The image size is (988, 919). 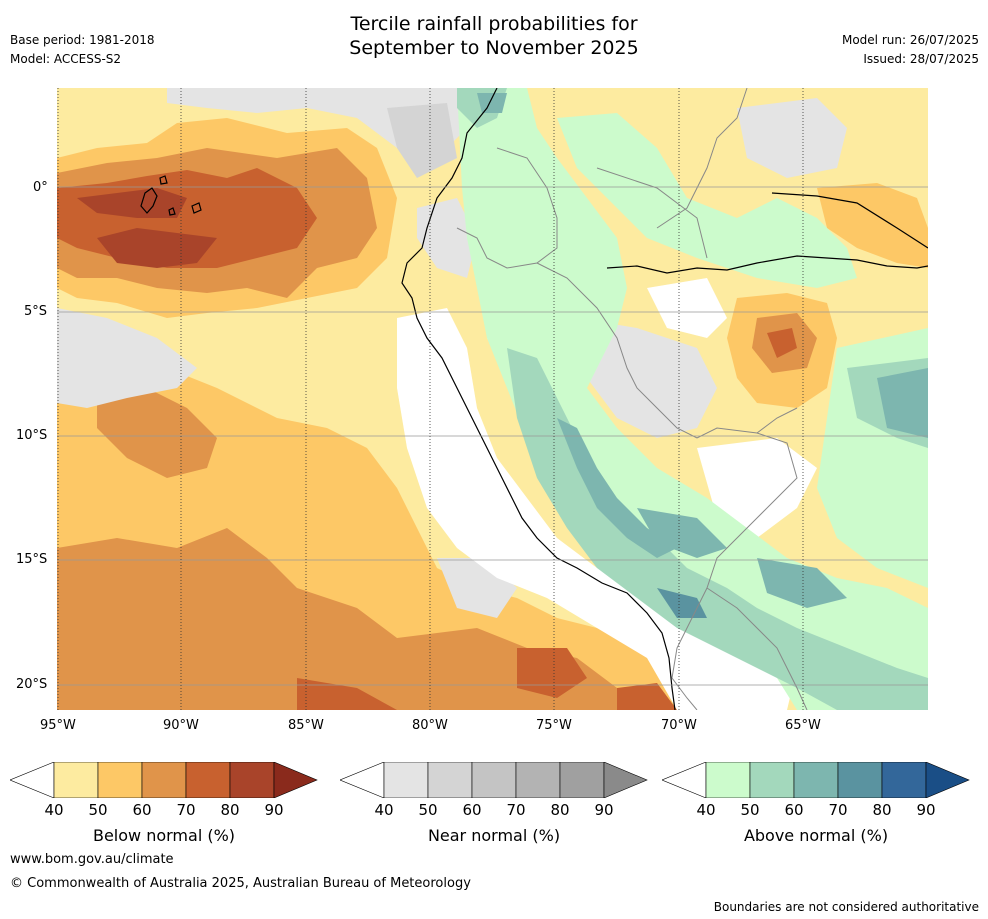 I want to click on cb3-tick-50: 50, so click(x=750, y=810).